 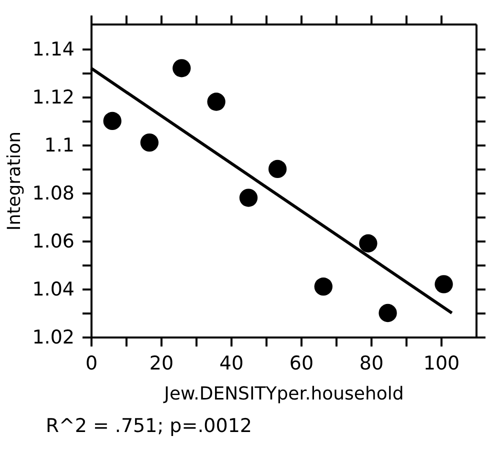 What do you see at coordinates (441, 363) in the screenshot?
I see `x-tick-label: 100` at bounding box center [441, 363].